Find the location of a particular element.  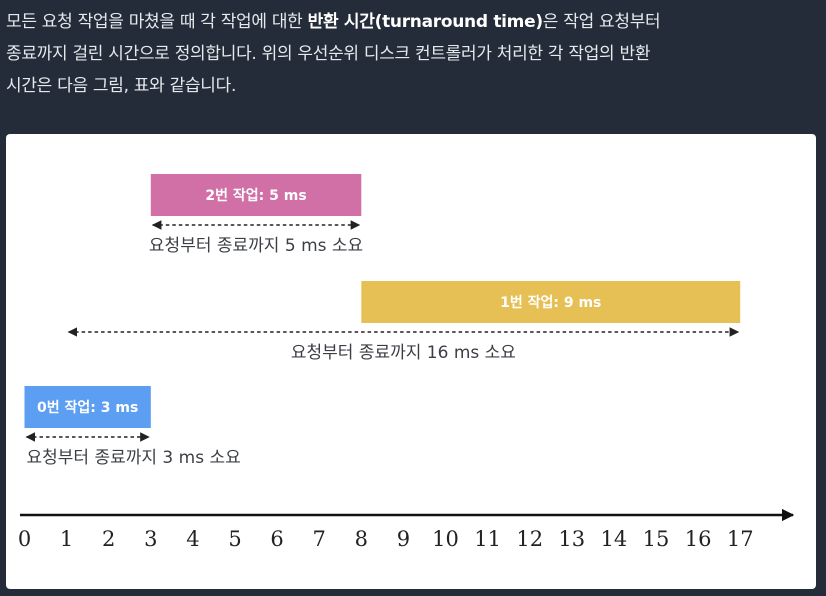

task-bar-label: 1번 작업: 9 ms is located at coordinates (550, 302).